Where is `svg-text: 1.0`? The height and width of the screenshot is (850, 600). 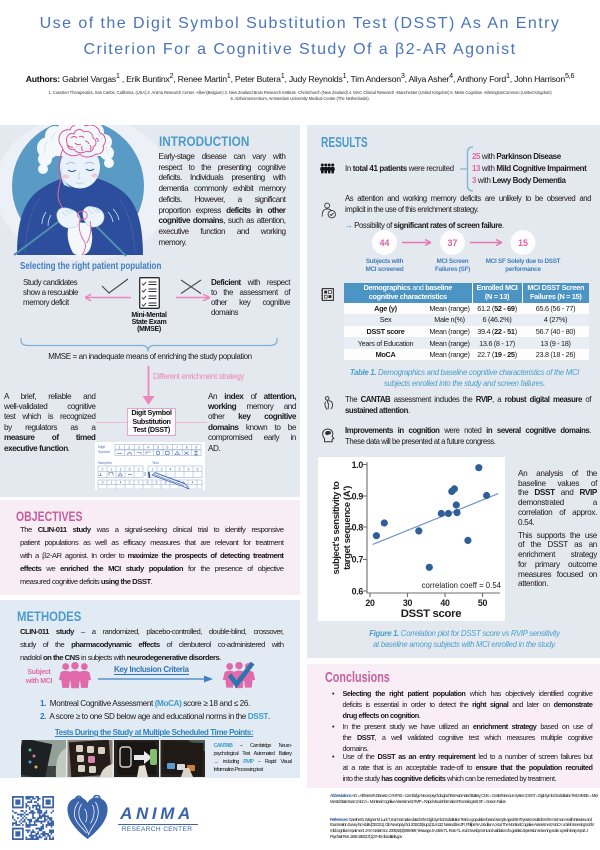
svg-text: 1.0 is located at coordinates (358, 465).